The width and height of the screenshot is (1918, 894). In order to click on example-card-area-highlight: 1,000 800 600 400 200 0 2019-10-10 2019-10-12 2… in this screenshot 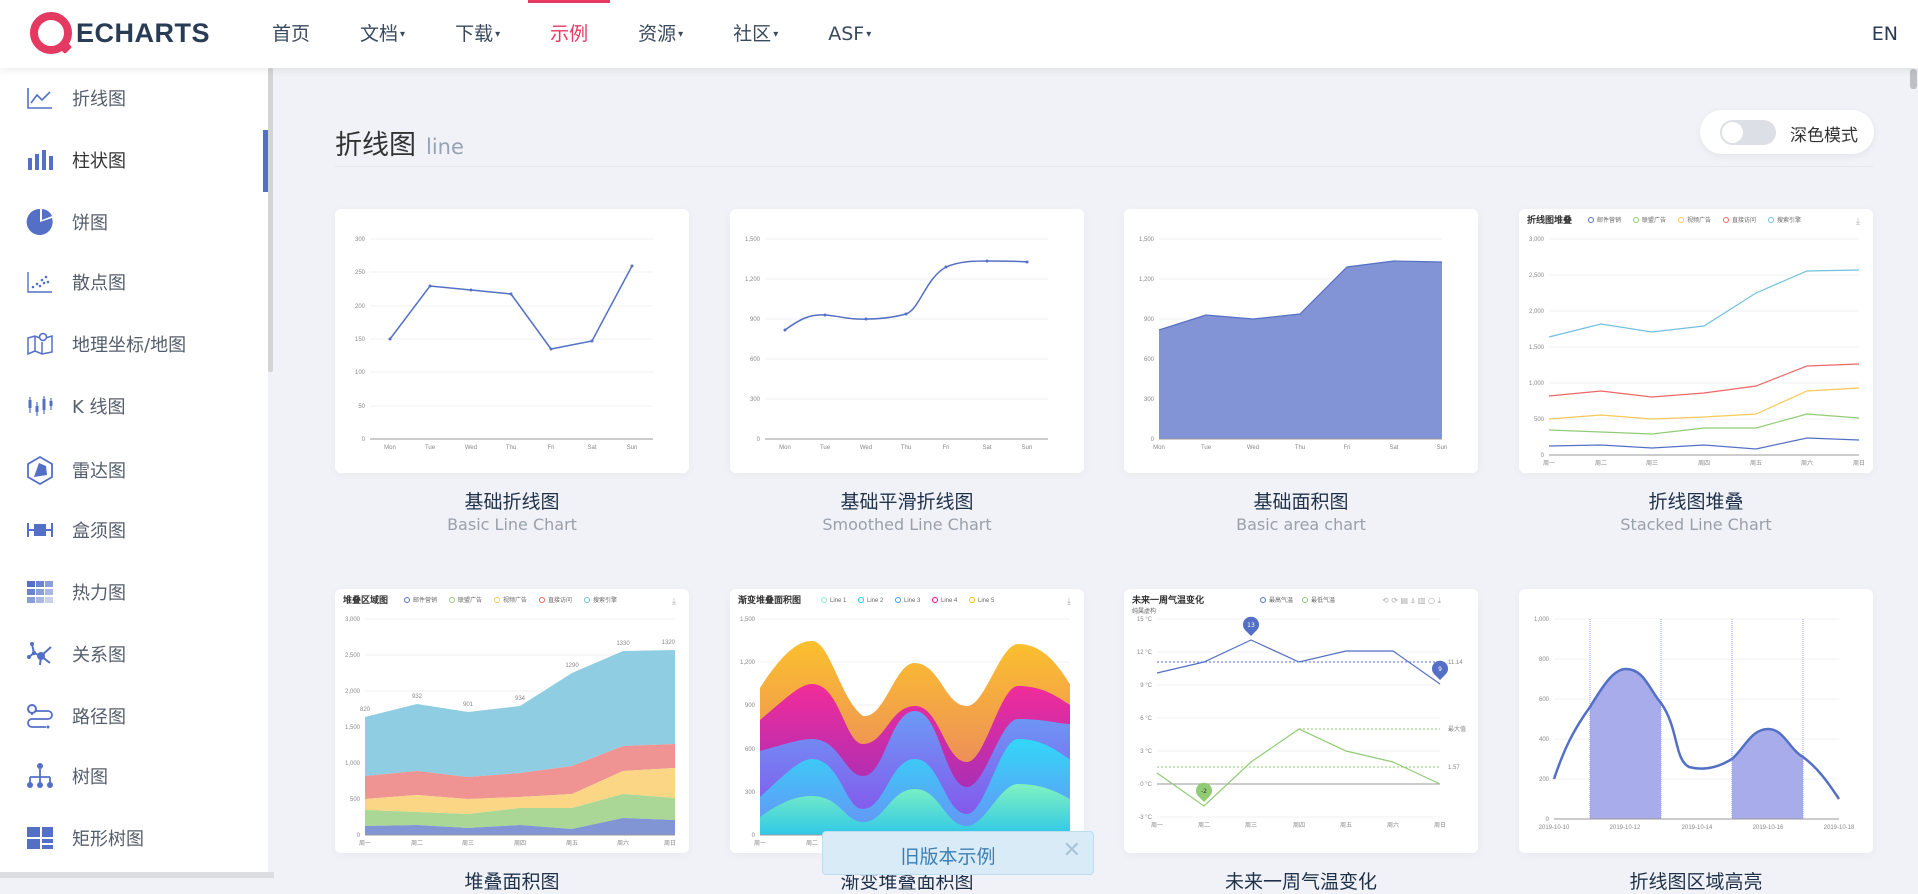, I will do `click(1696, 721)`.